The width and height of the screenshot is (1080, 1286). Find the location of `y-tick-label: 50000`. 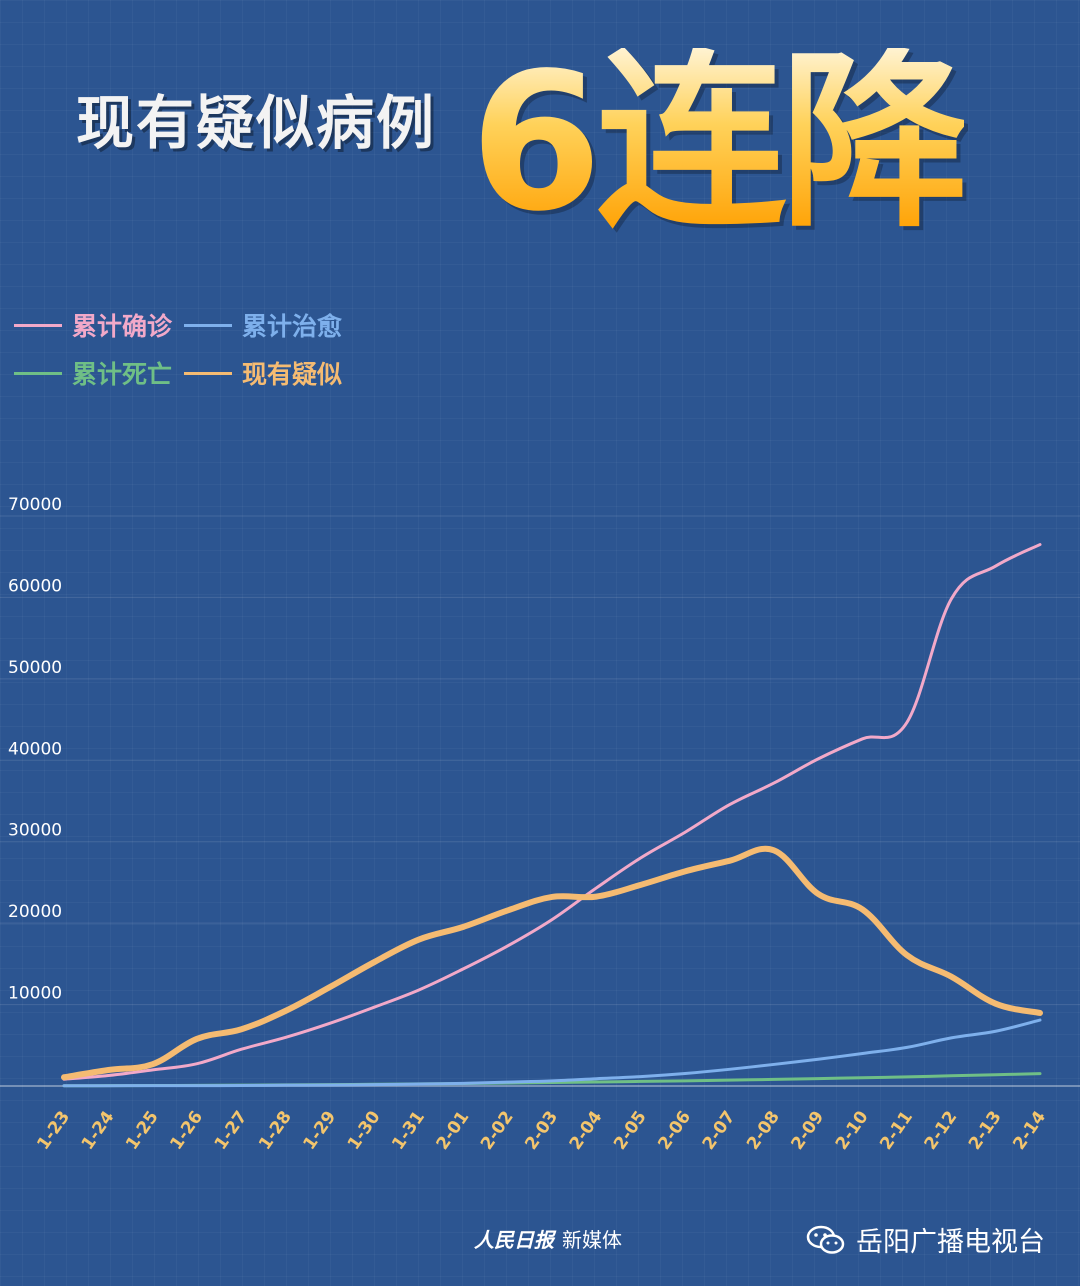

y-tick-label: 50000 is located at coordinates (35, 668).